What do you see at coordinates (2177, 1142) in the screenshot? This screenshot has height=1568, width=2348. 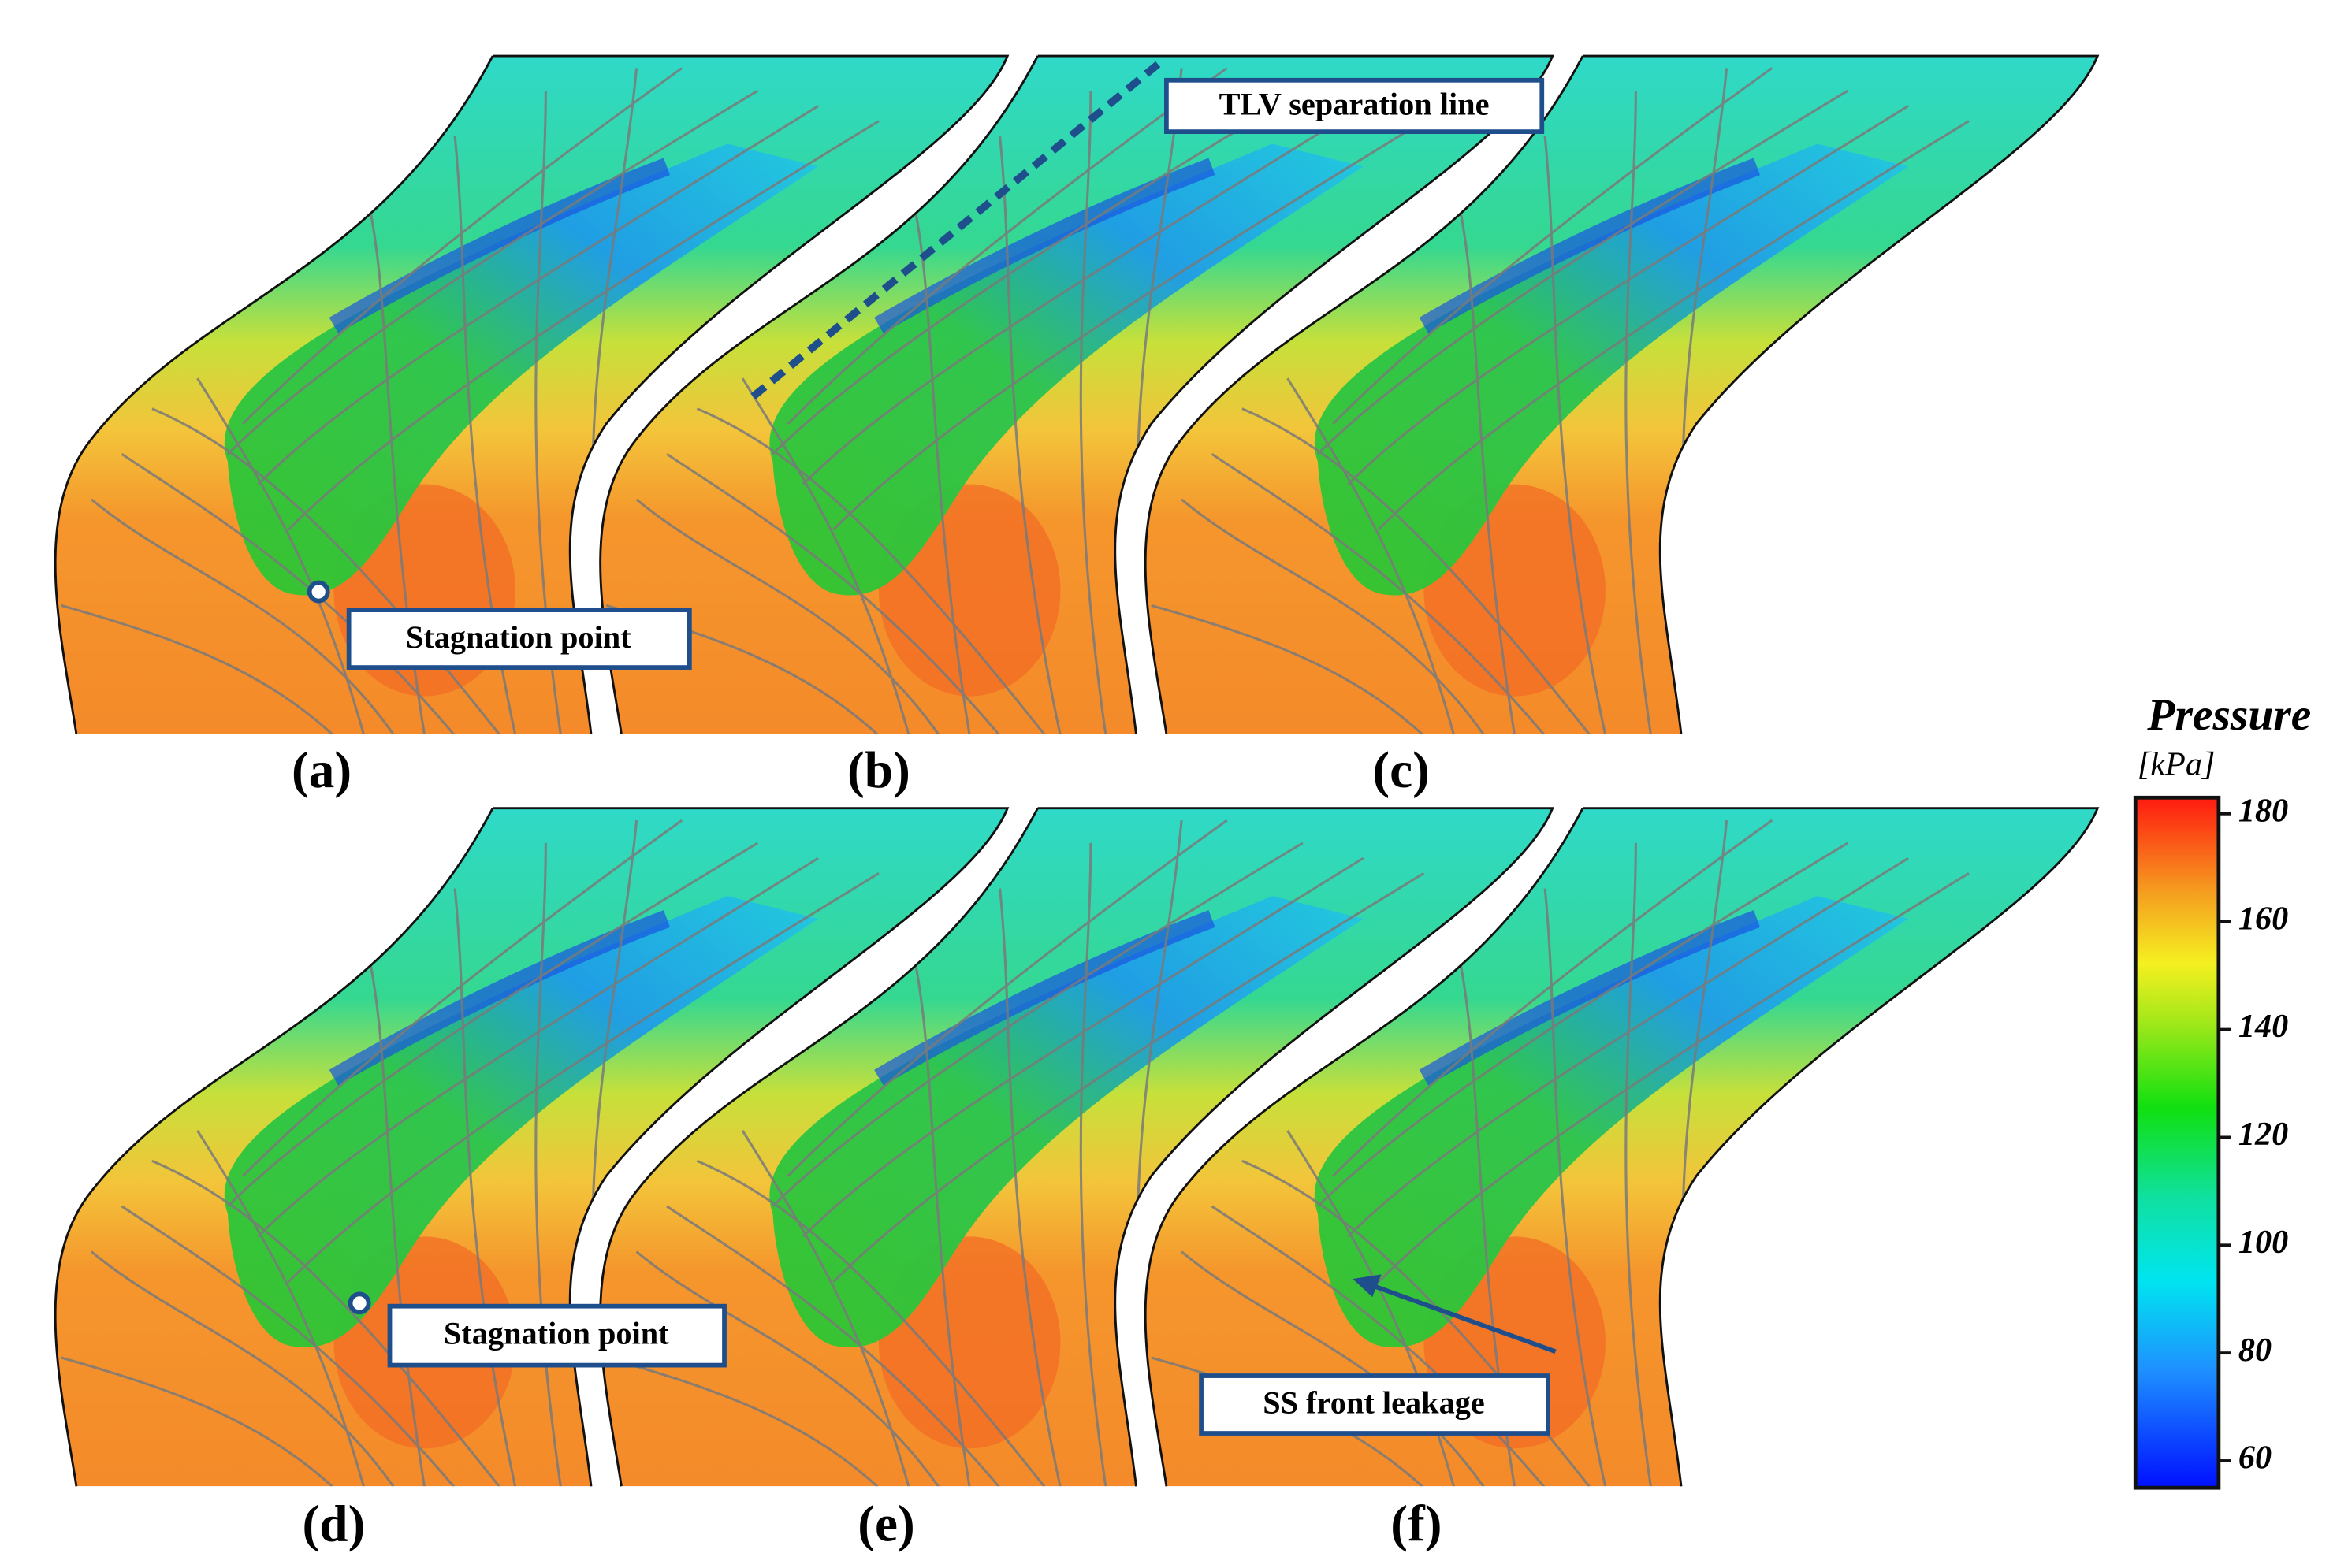 I see `colorbar` at bounding box center [2177, 1142].